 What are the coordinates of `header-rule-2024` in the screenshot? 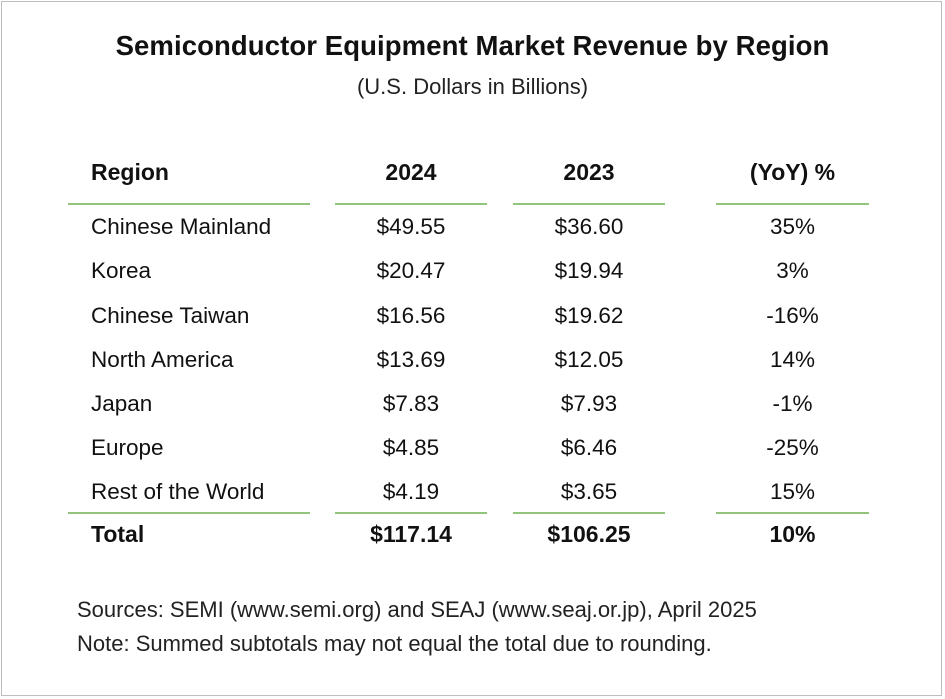 It's located at (411, 204).